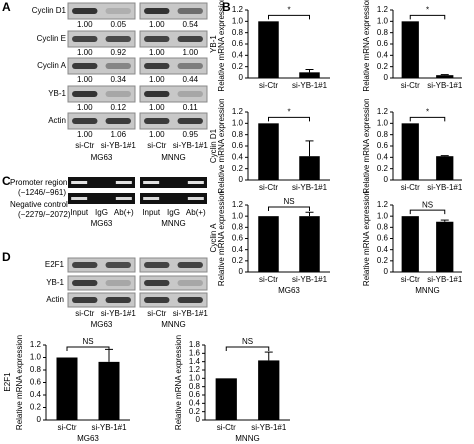  Describe the element at coordinates (101, 212) in the screenshot. I see `lane-label: IgG` at that location.